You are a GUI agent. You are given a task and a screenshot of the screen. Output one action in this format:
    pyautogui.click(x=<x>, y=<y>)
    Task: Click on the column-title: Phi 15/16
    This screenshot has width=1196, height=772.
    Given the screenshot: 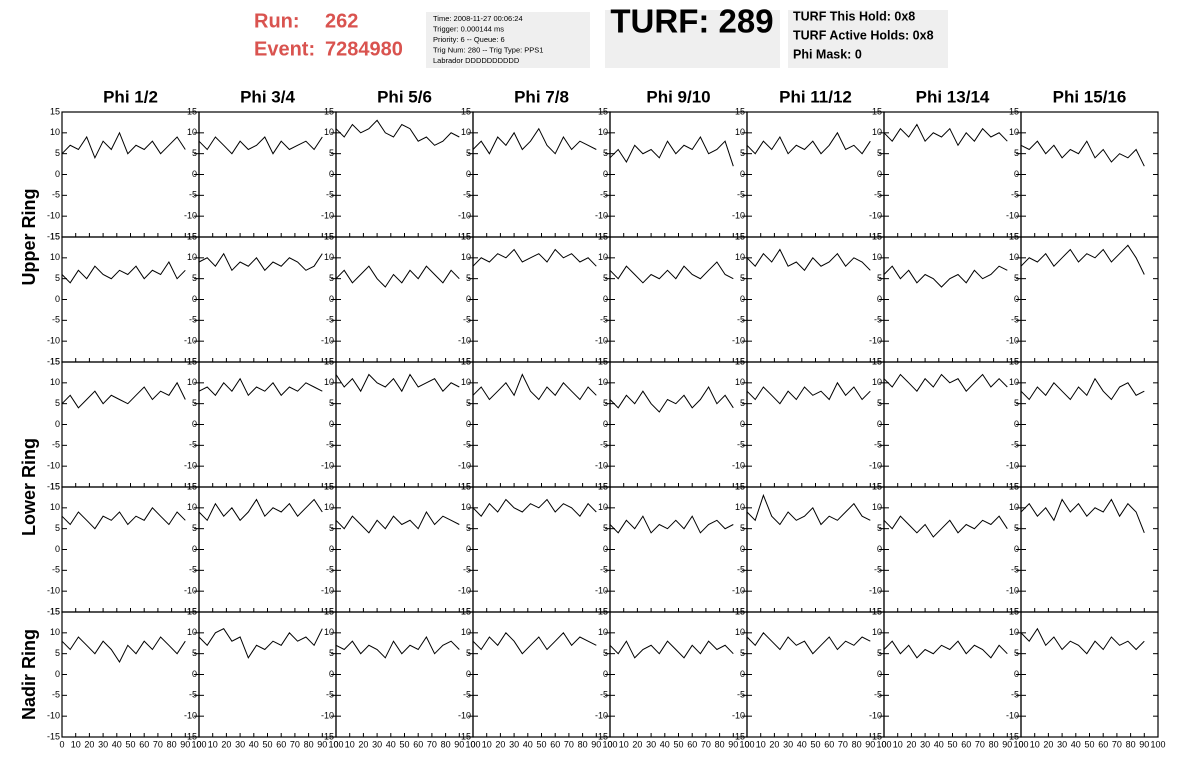 What is the action you would take?
    pyautogui.click(x=1090, y=96)
    